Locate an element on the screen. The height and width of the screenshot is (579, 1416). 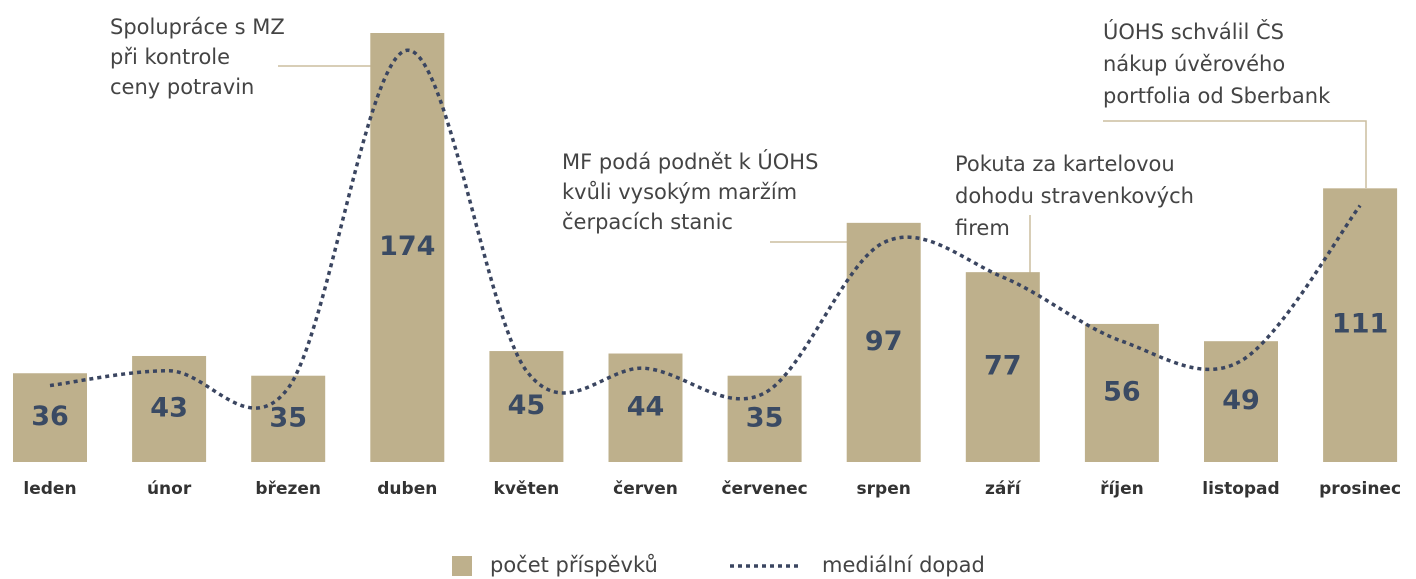
annotation: firem is located at coordinates (982, 228).